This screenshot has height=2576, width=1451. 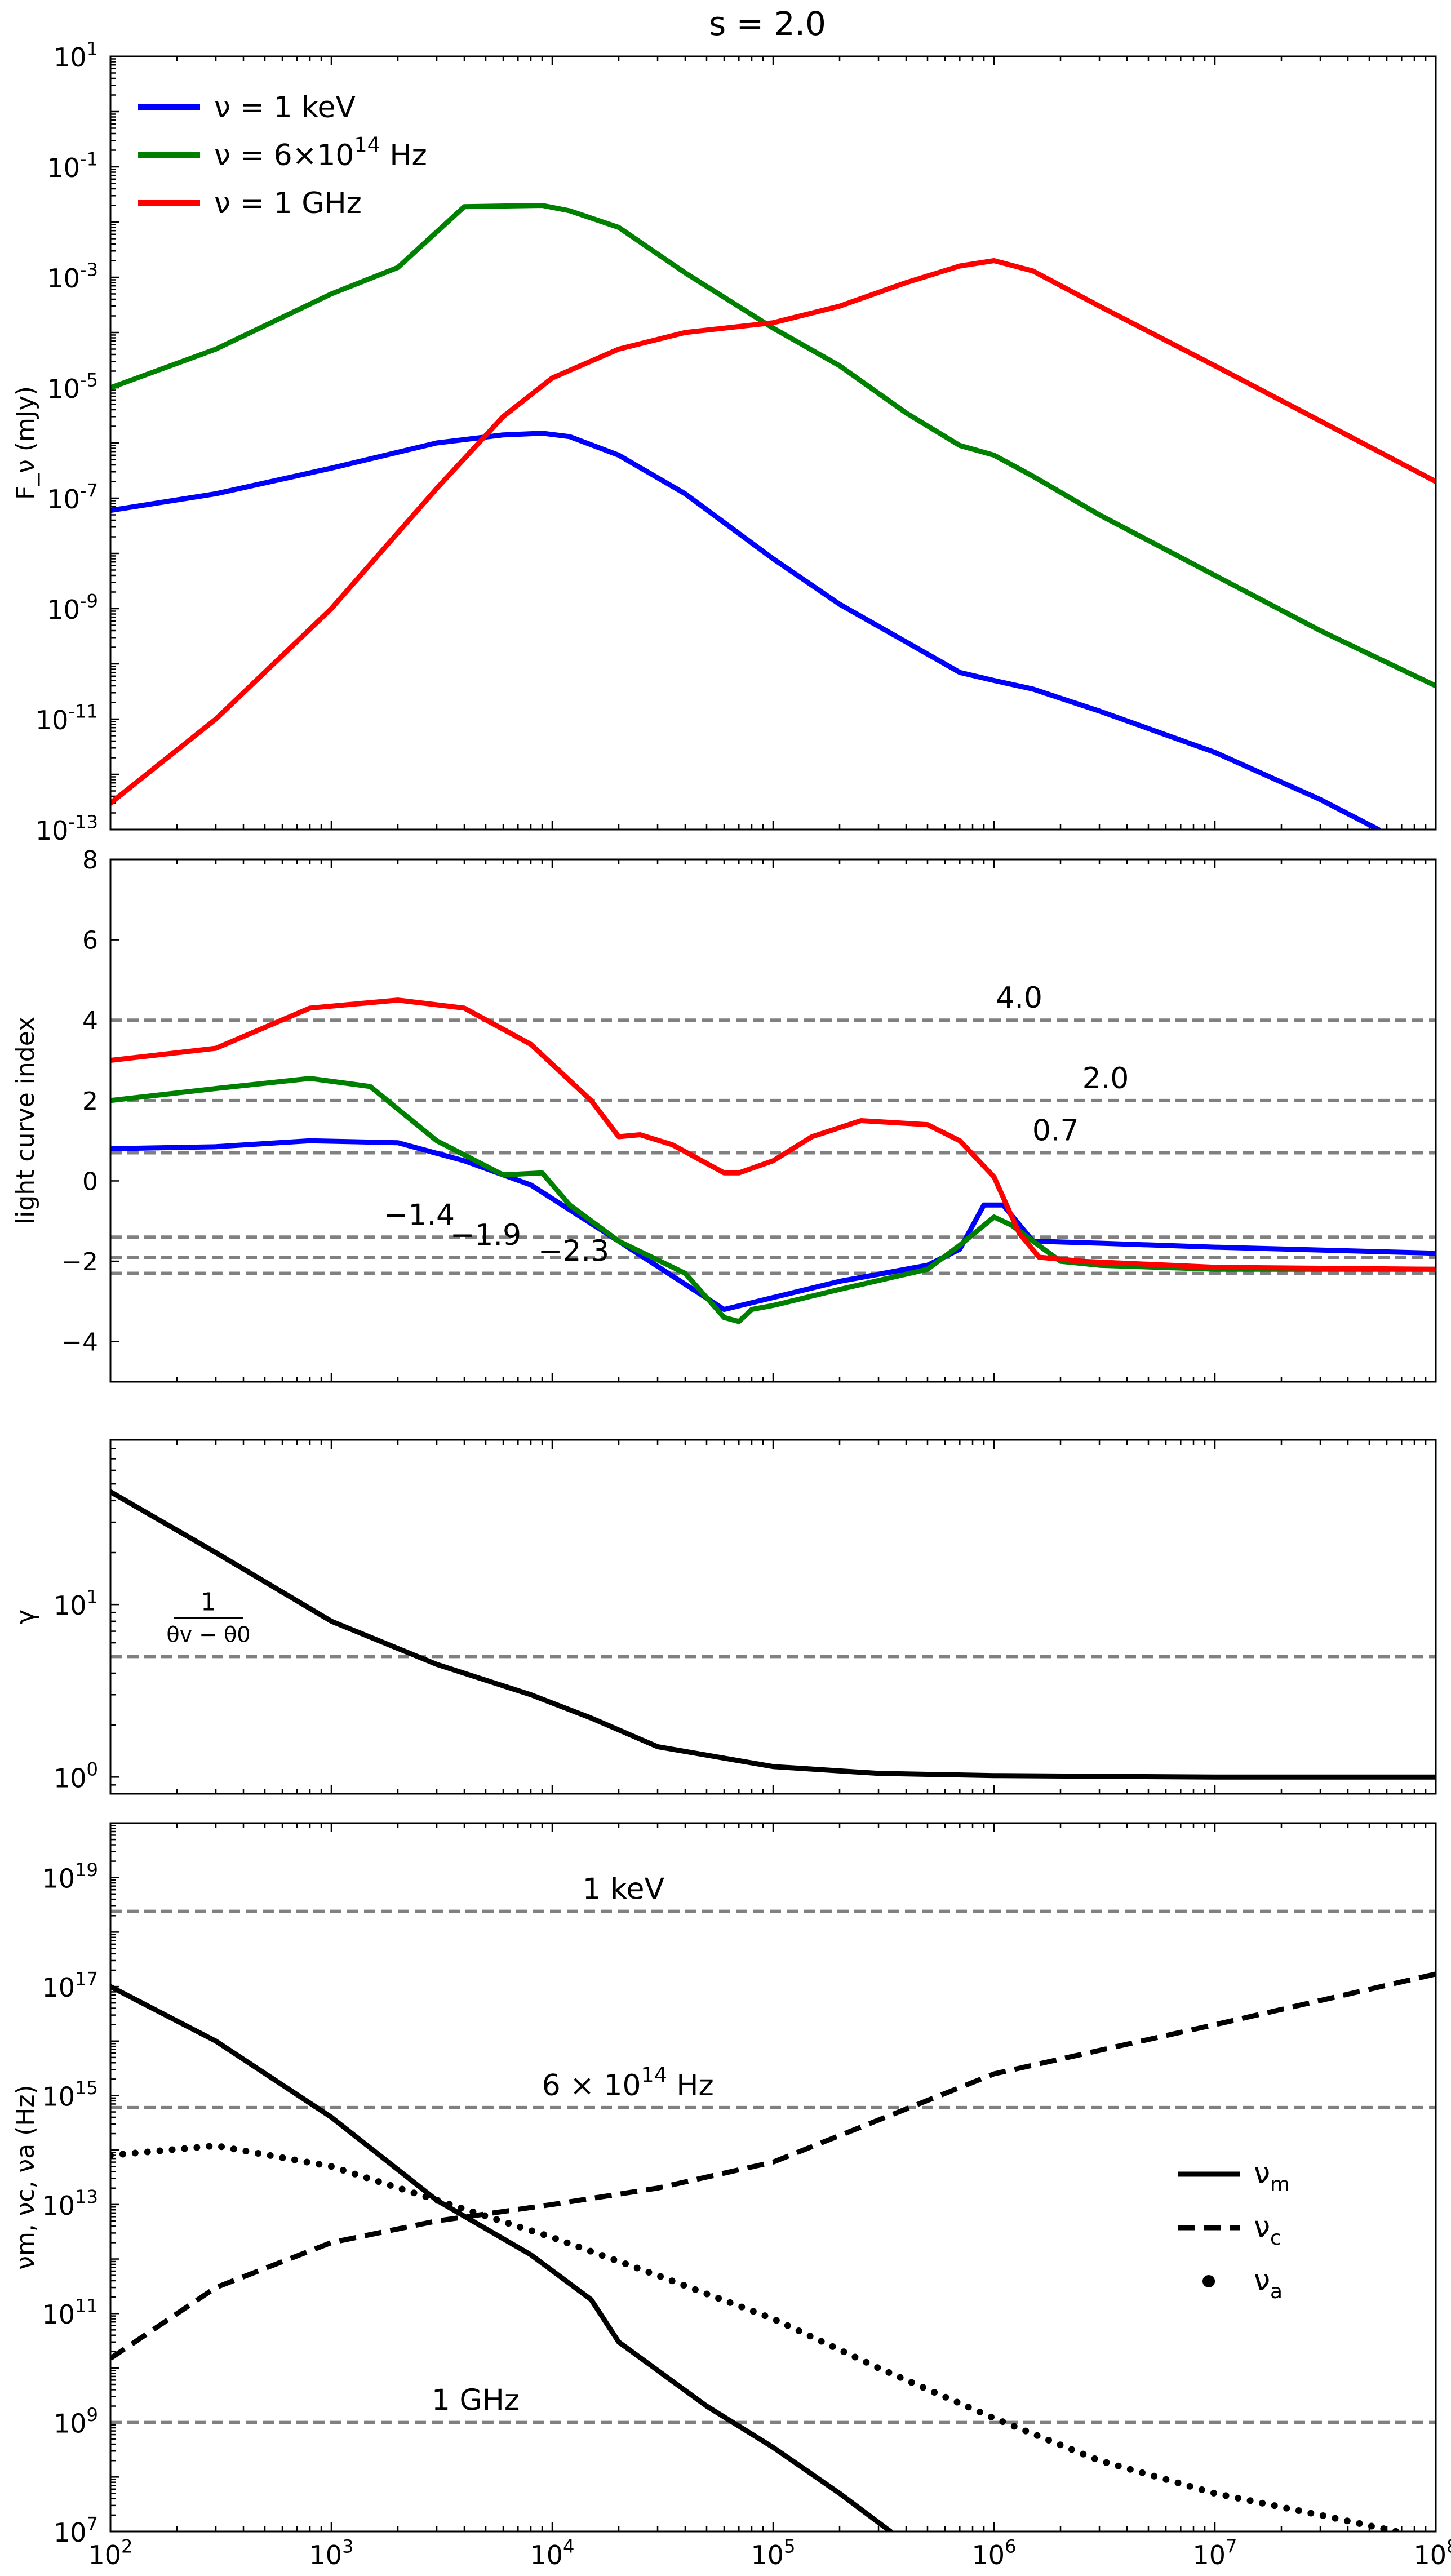 I want to click on y-tick-label: −2, so click(x=79, y=1262).